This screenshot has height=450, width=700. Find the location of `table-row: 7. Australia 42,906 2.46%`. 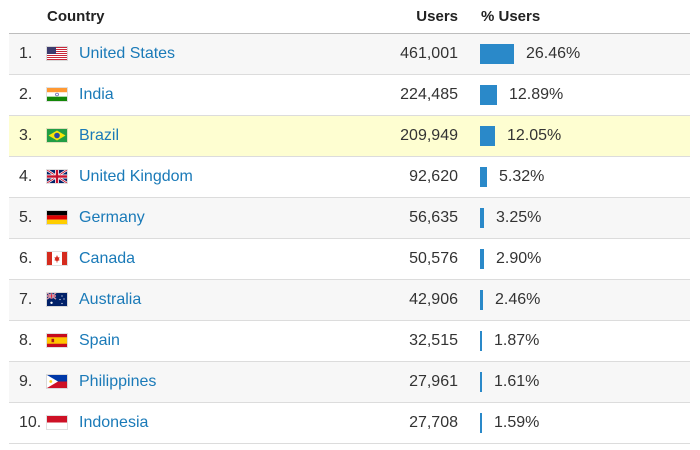

table-row: 7. Australia 42,906 2.46% is located at coordinates (349, 300).